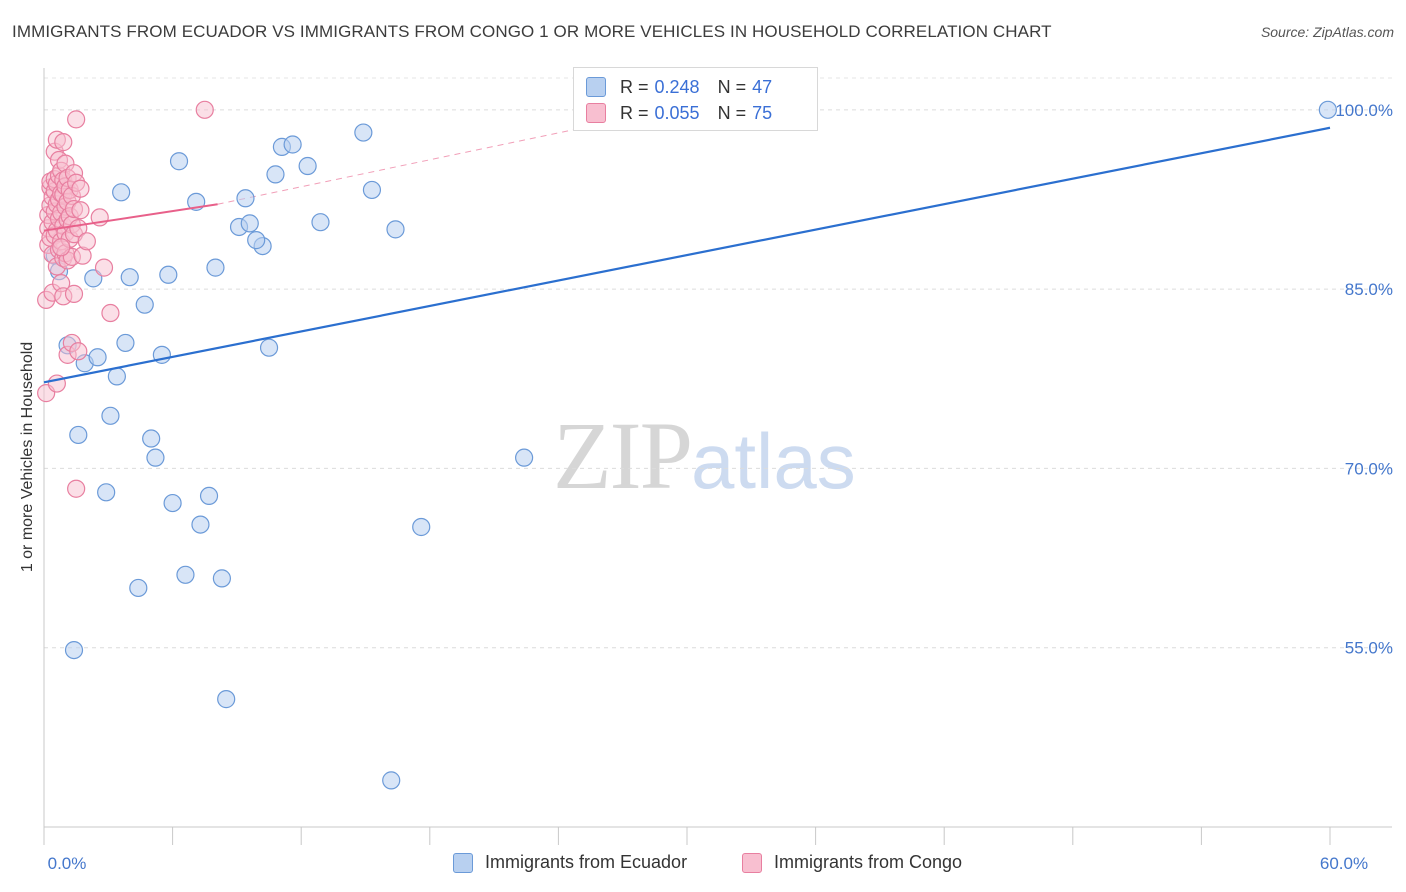 This screenshot has height=892, width=1406. Describe the element at coordinates (773, 461) in the screenshot. I see `watermark-atlas: atlas` at that location.